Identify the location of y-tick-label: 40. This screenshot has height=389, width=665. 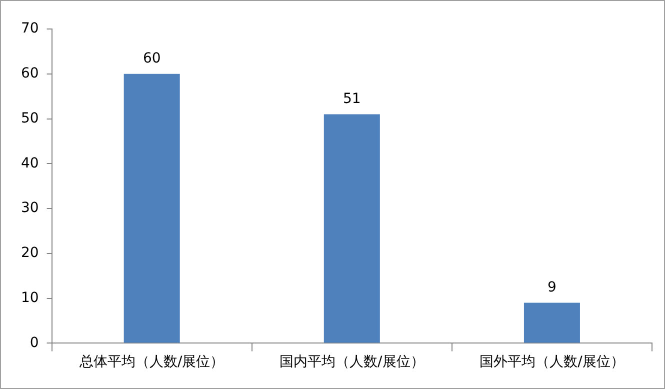
(29, 163).